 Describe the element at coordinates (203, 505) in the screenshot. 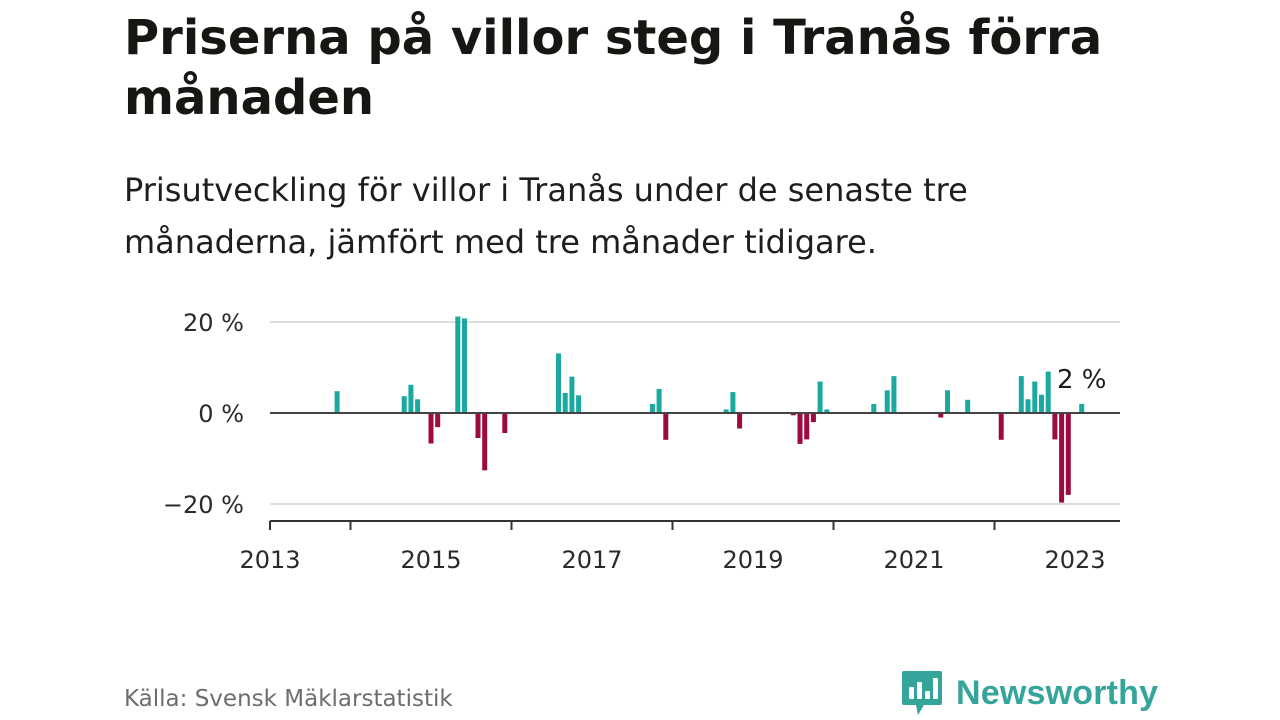

I see `y-tick-label: −20 %` at that location.